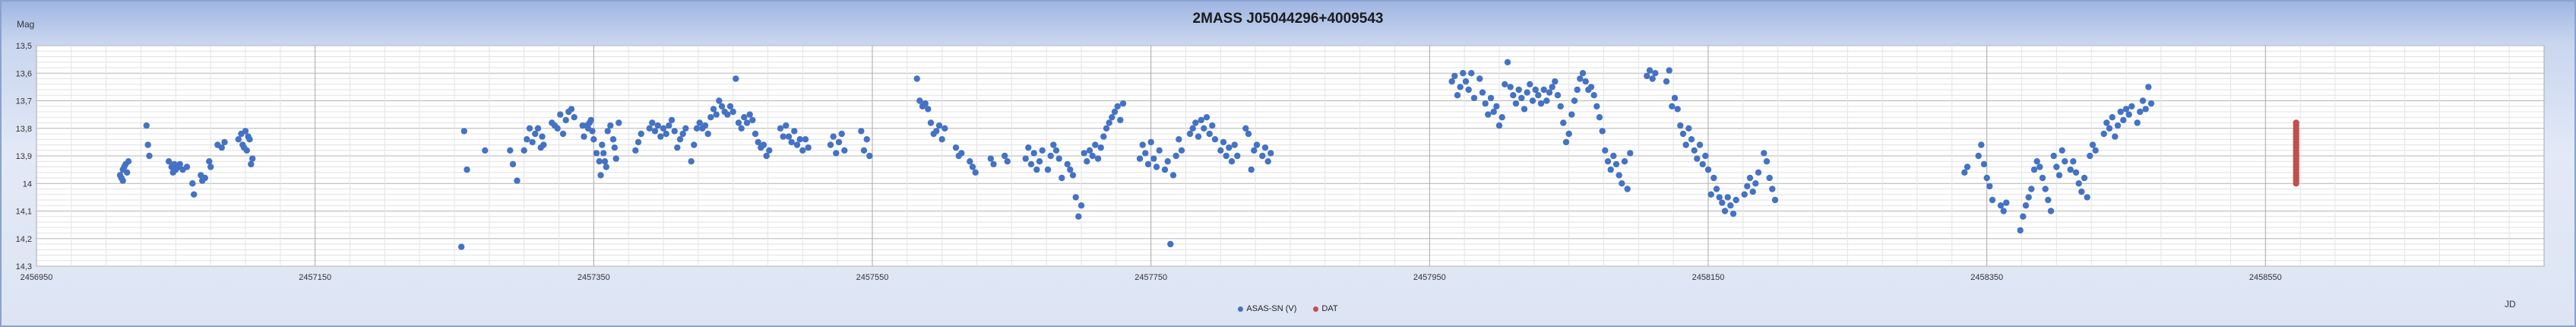 The width and height of the screenshot is (2576, 327). Describe the element at coordinates (27, 184) in the screenshot. I see `y-tick-label: 14` at that location.